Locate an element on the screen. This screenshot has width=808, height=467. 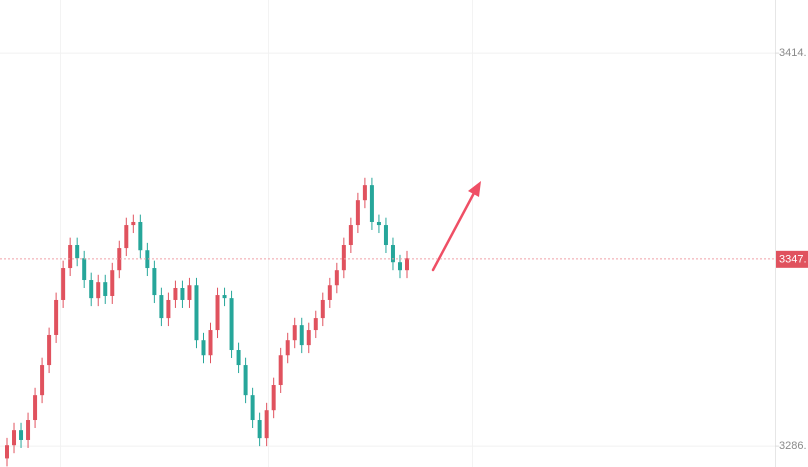
arrow-shaft is located at coordinates (453, 231).